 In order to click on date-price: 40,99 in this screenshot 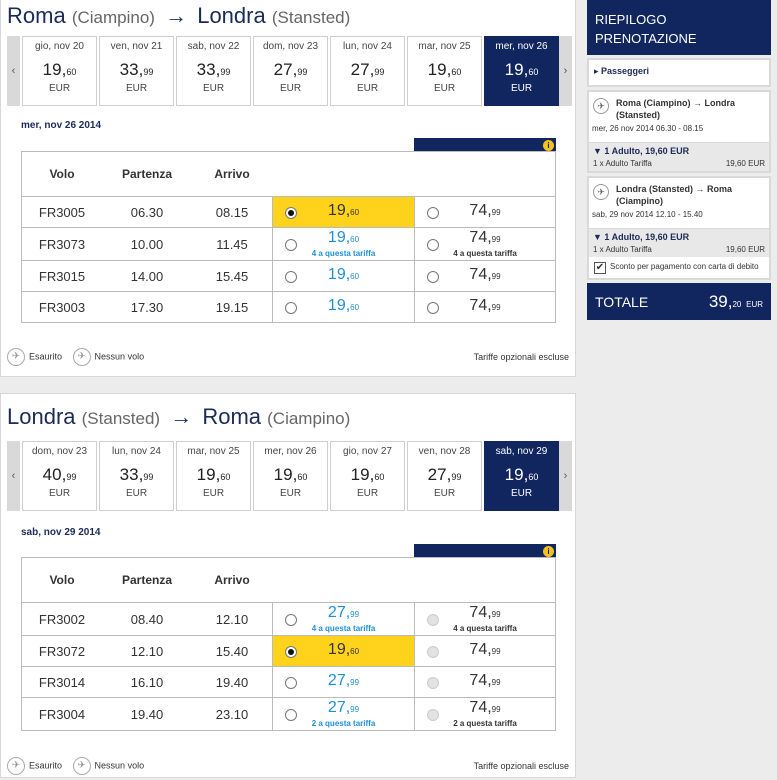, I will do `click(59, 474)`.